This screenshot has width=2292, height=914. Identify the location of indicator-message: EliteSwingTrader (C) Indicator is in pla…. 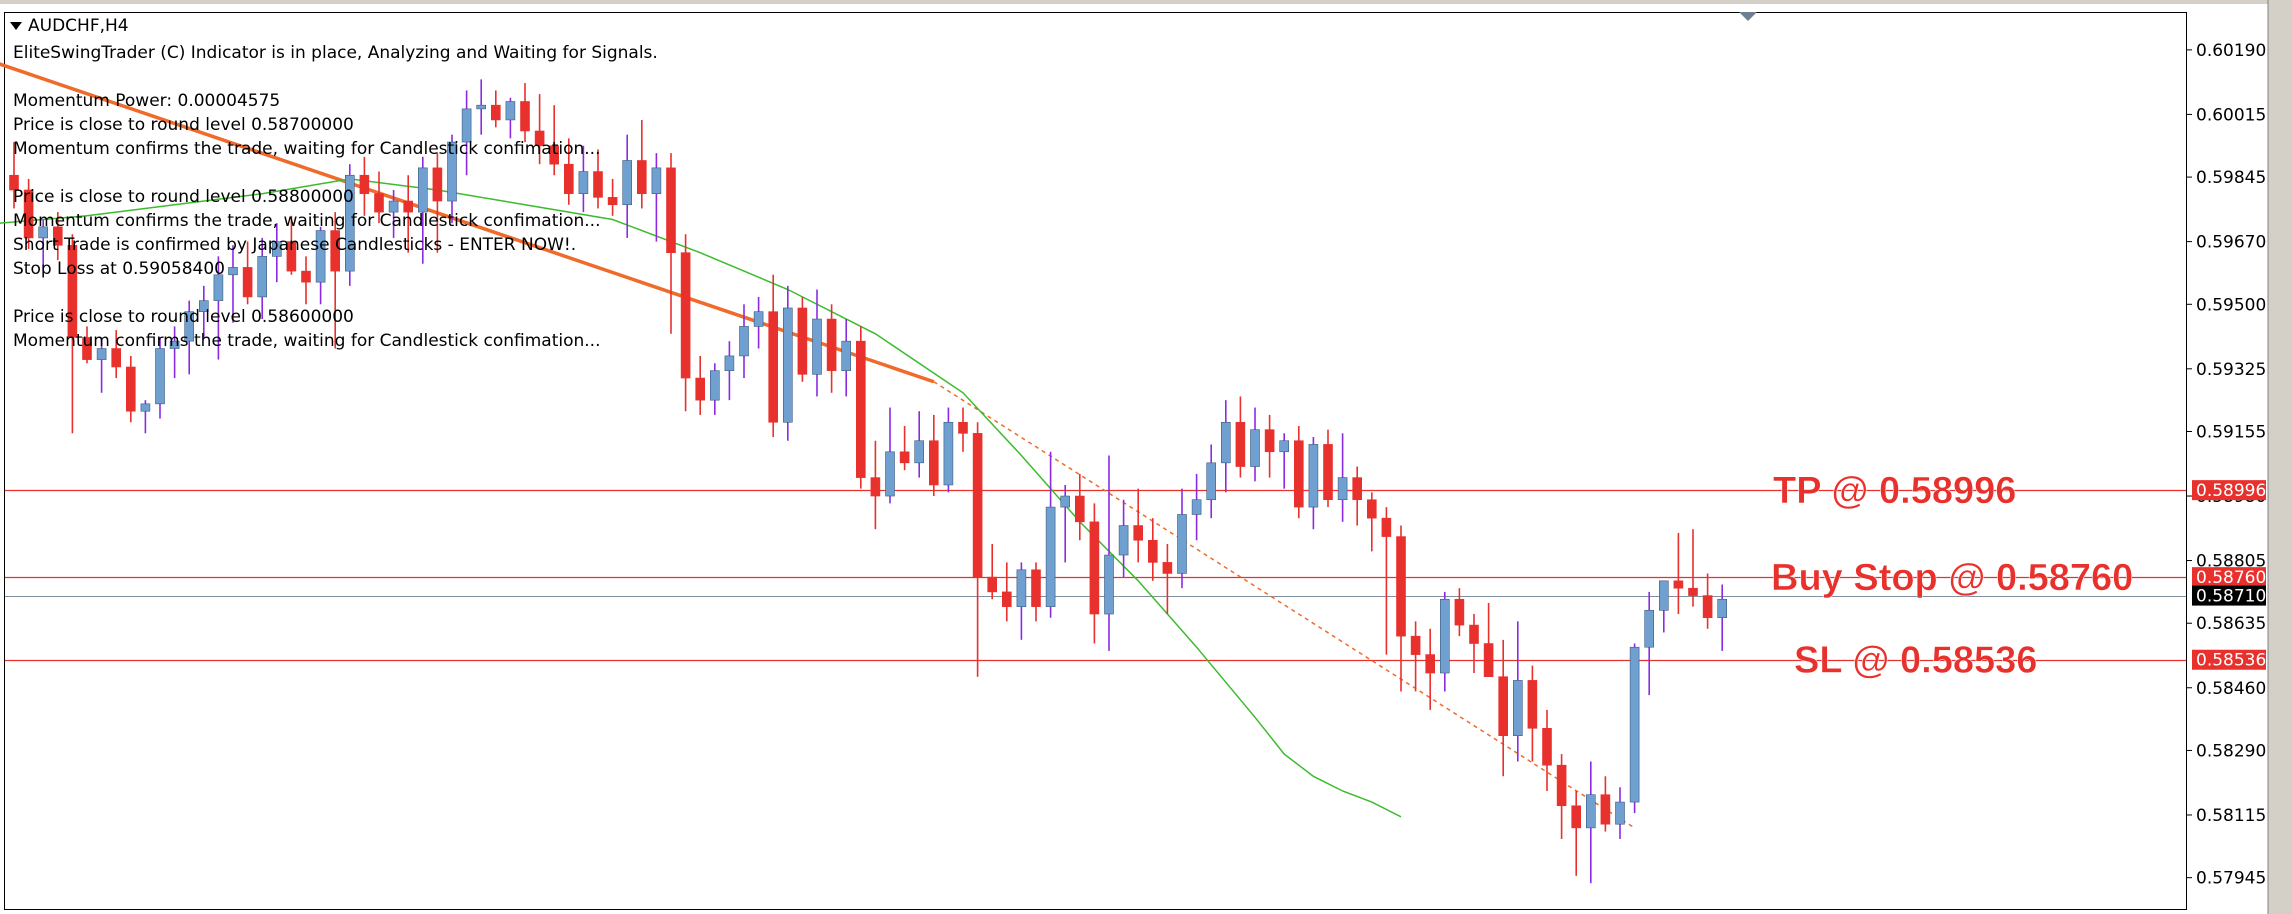
(335, 53).